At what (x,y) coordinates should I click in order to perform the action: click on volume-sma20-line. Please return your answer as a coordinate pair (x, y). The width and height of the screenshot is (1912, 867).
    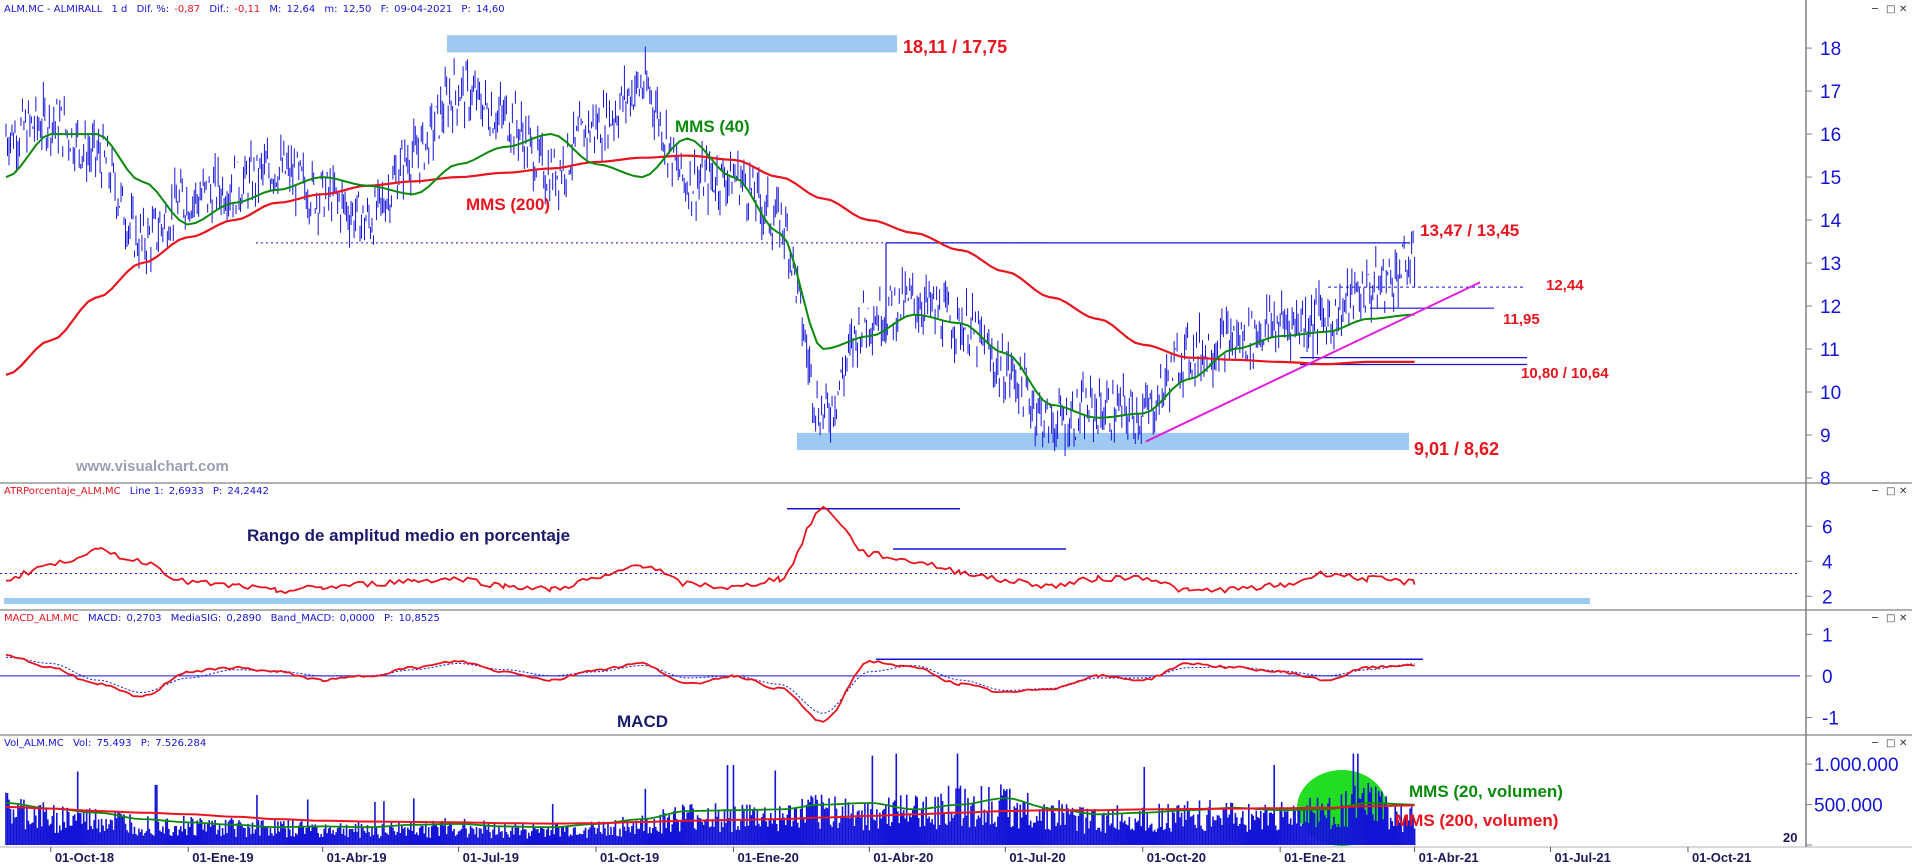
    Looking at the image, I should click on (710, 813).